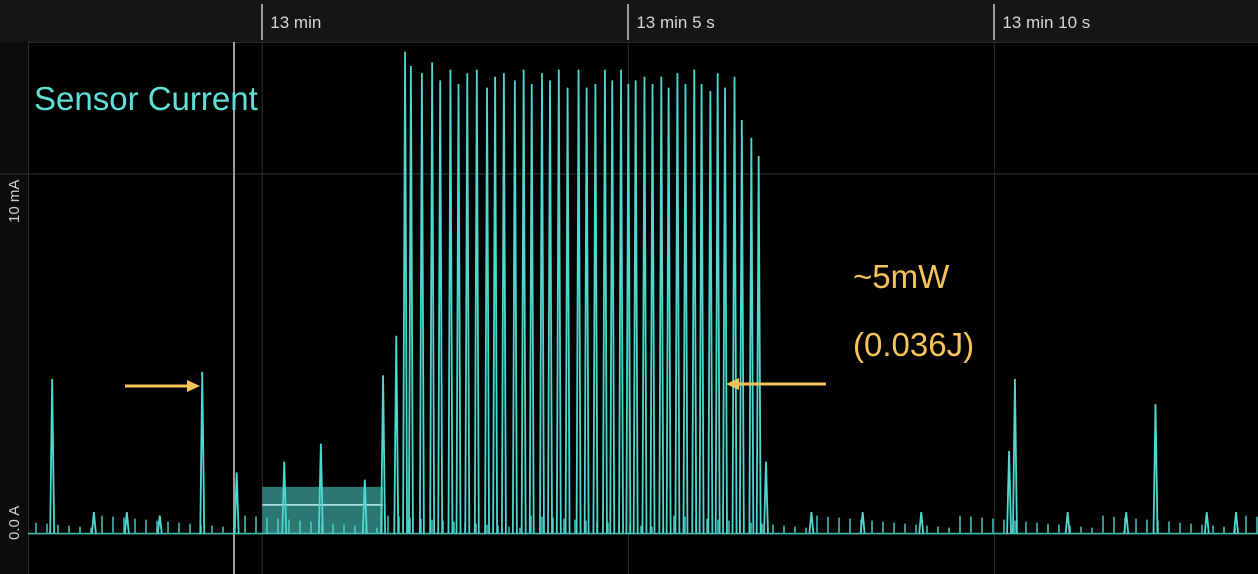 This screenshot has width=1258, height=574. I want to click on timeline-tick: 13 min 5 s, so click(671, 22).